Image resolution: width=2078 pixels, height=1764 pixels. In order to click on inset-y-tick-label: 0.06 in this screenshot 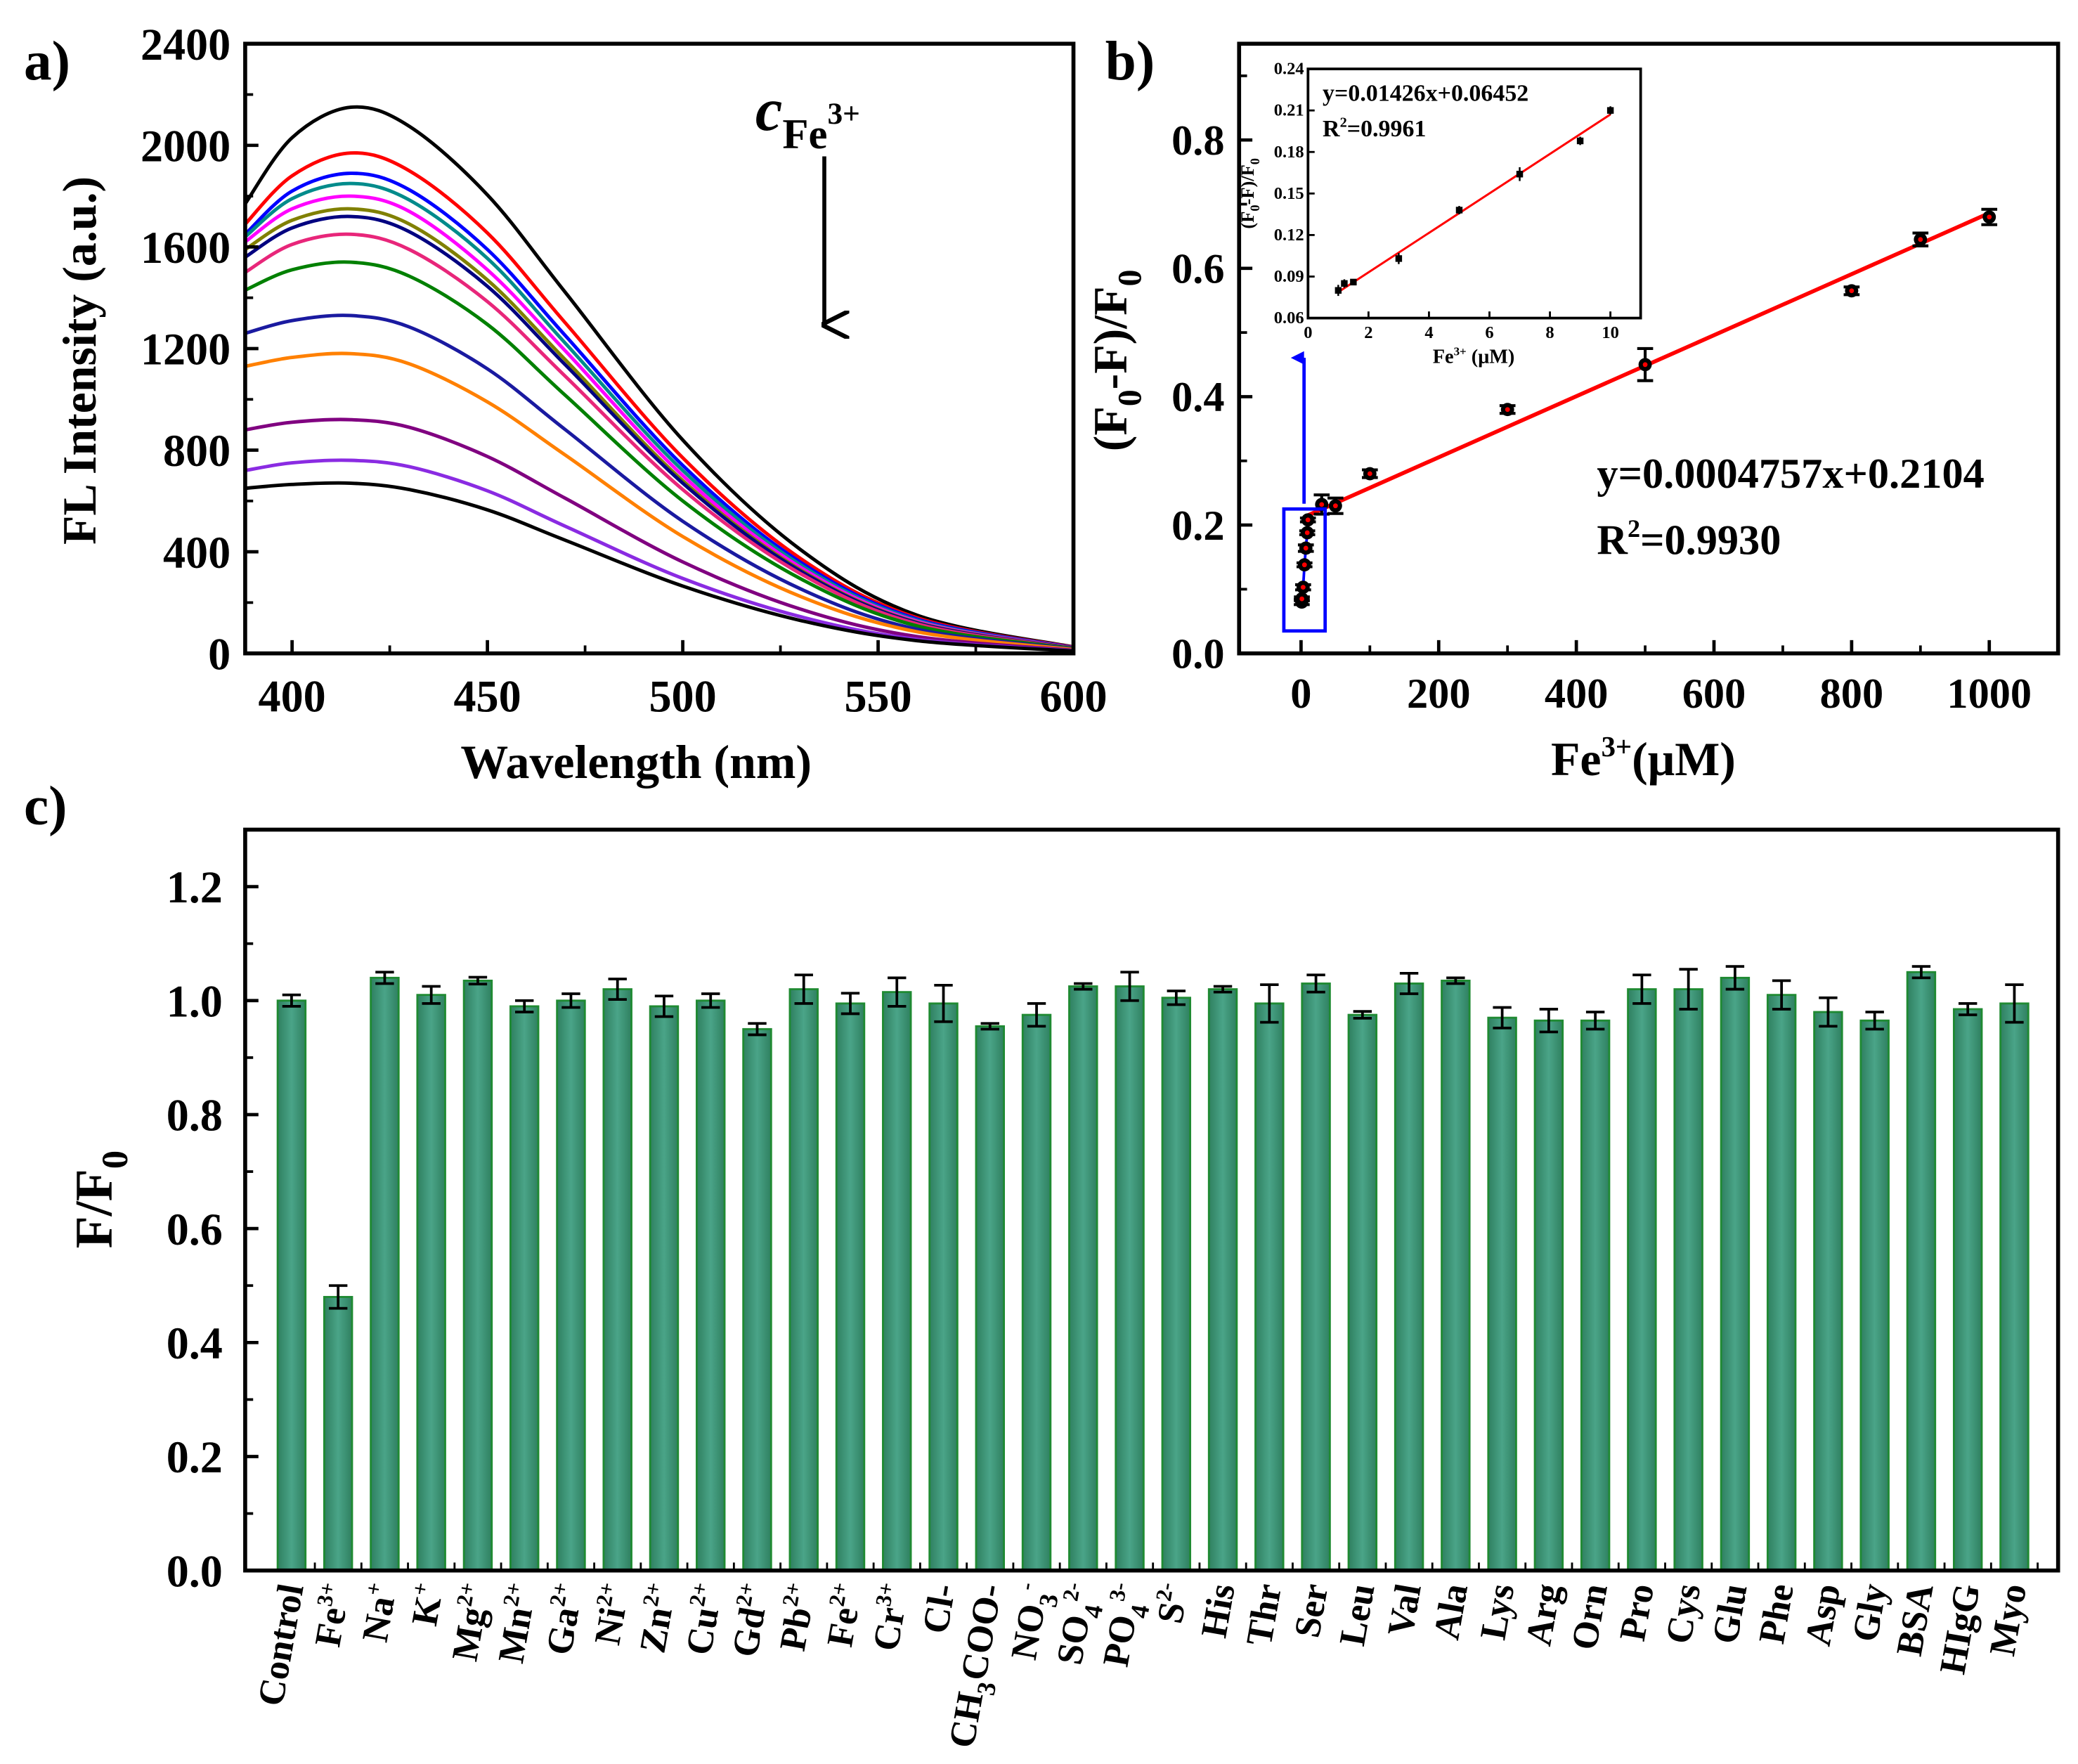, I will do `click(1289, 318)`.